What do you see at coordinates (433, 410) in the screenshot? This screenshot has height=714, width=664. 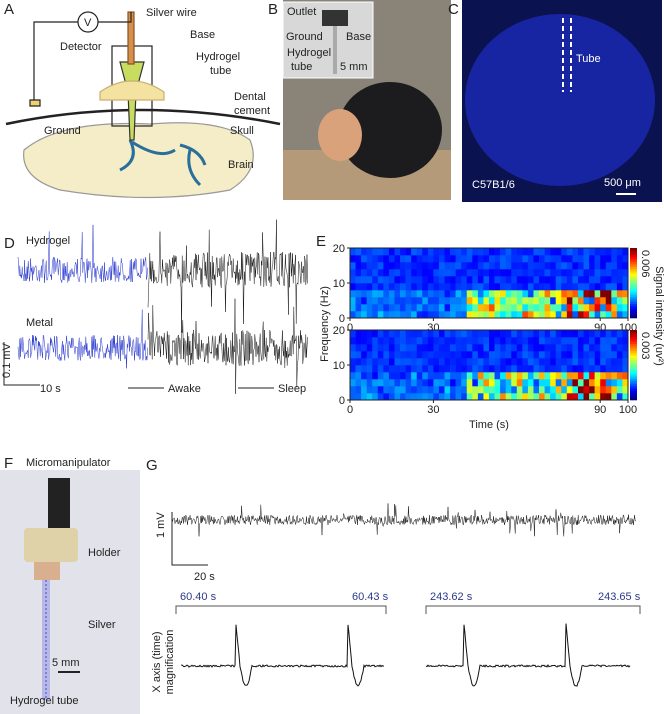 I see `x-tick-label: 30` at bounding box center [433, 410].